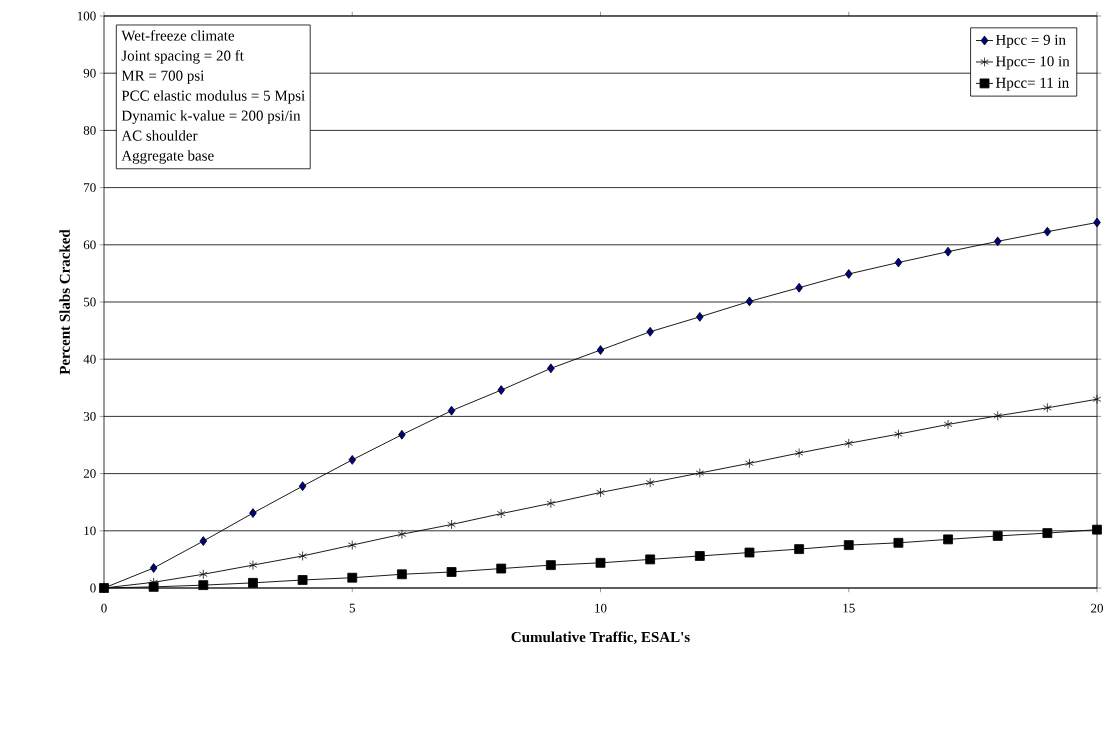  Describe the element at coordinates (159, 135) in the screenshot. I see `annotation: AC shoulder` at that location.